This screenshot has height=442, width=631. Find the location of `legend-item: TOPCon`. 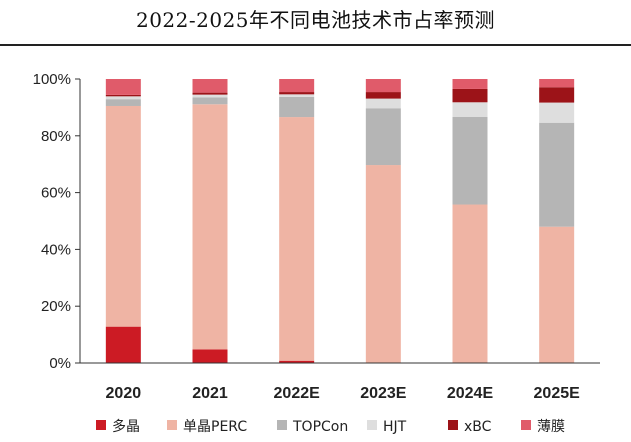

legend-item: TOPCon is located at coordinates (312, 427).